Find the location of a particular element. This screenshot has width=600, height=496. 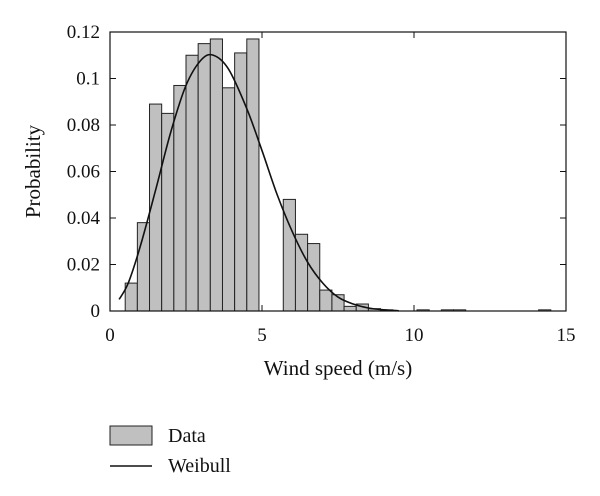

legend-data-swatch is located at coordinates (131, 435).